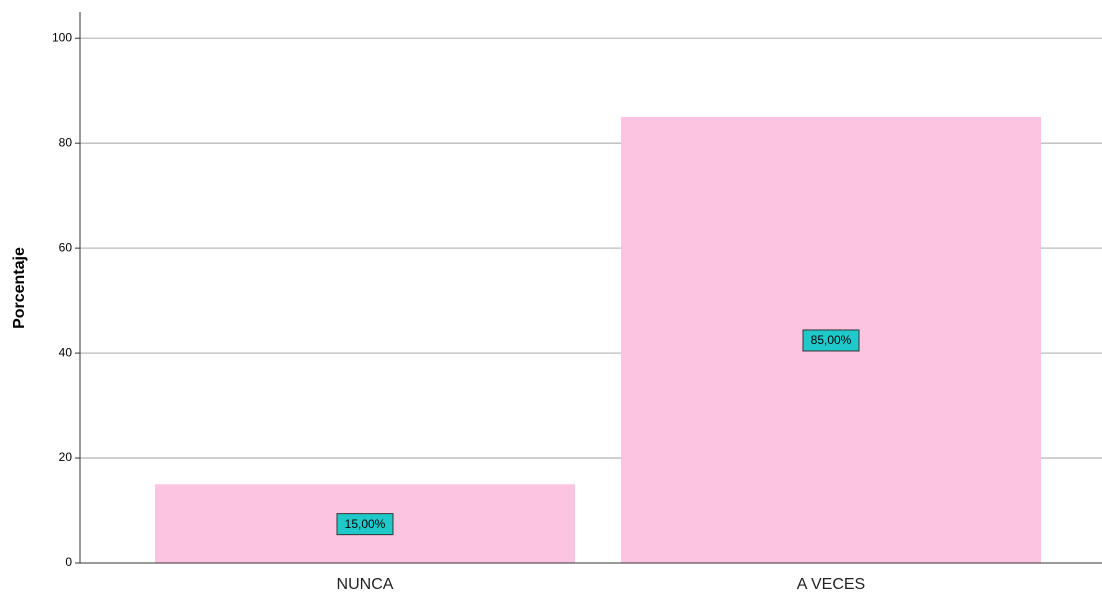 The image size is (1102, 594). What do you see at coordinates (66, 457) in the screenshot?
I see `y-tick-label: 20` at bounding box center [66, 457].